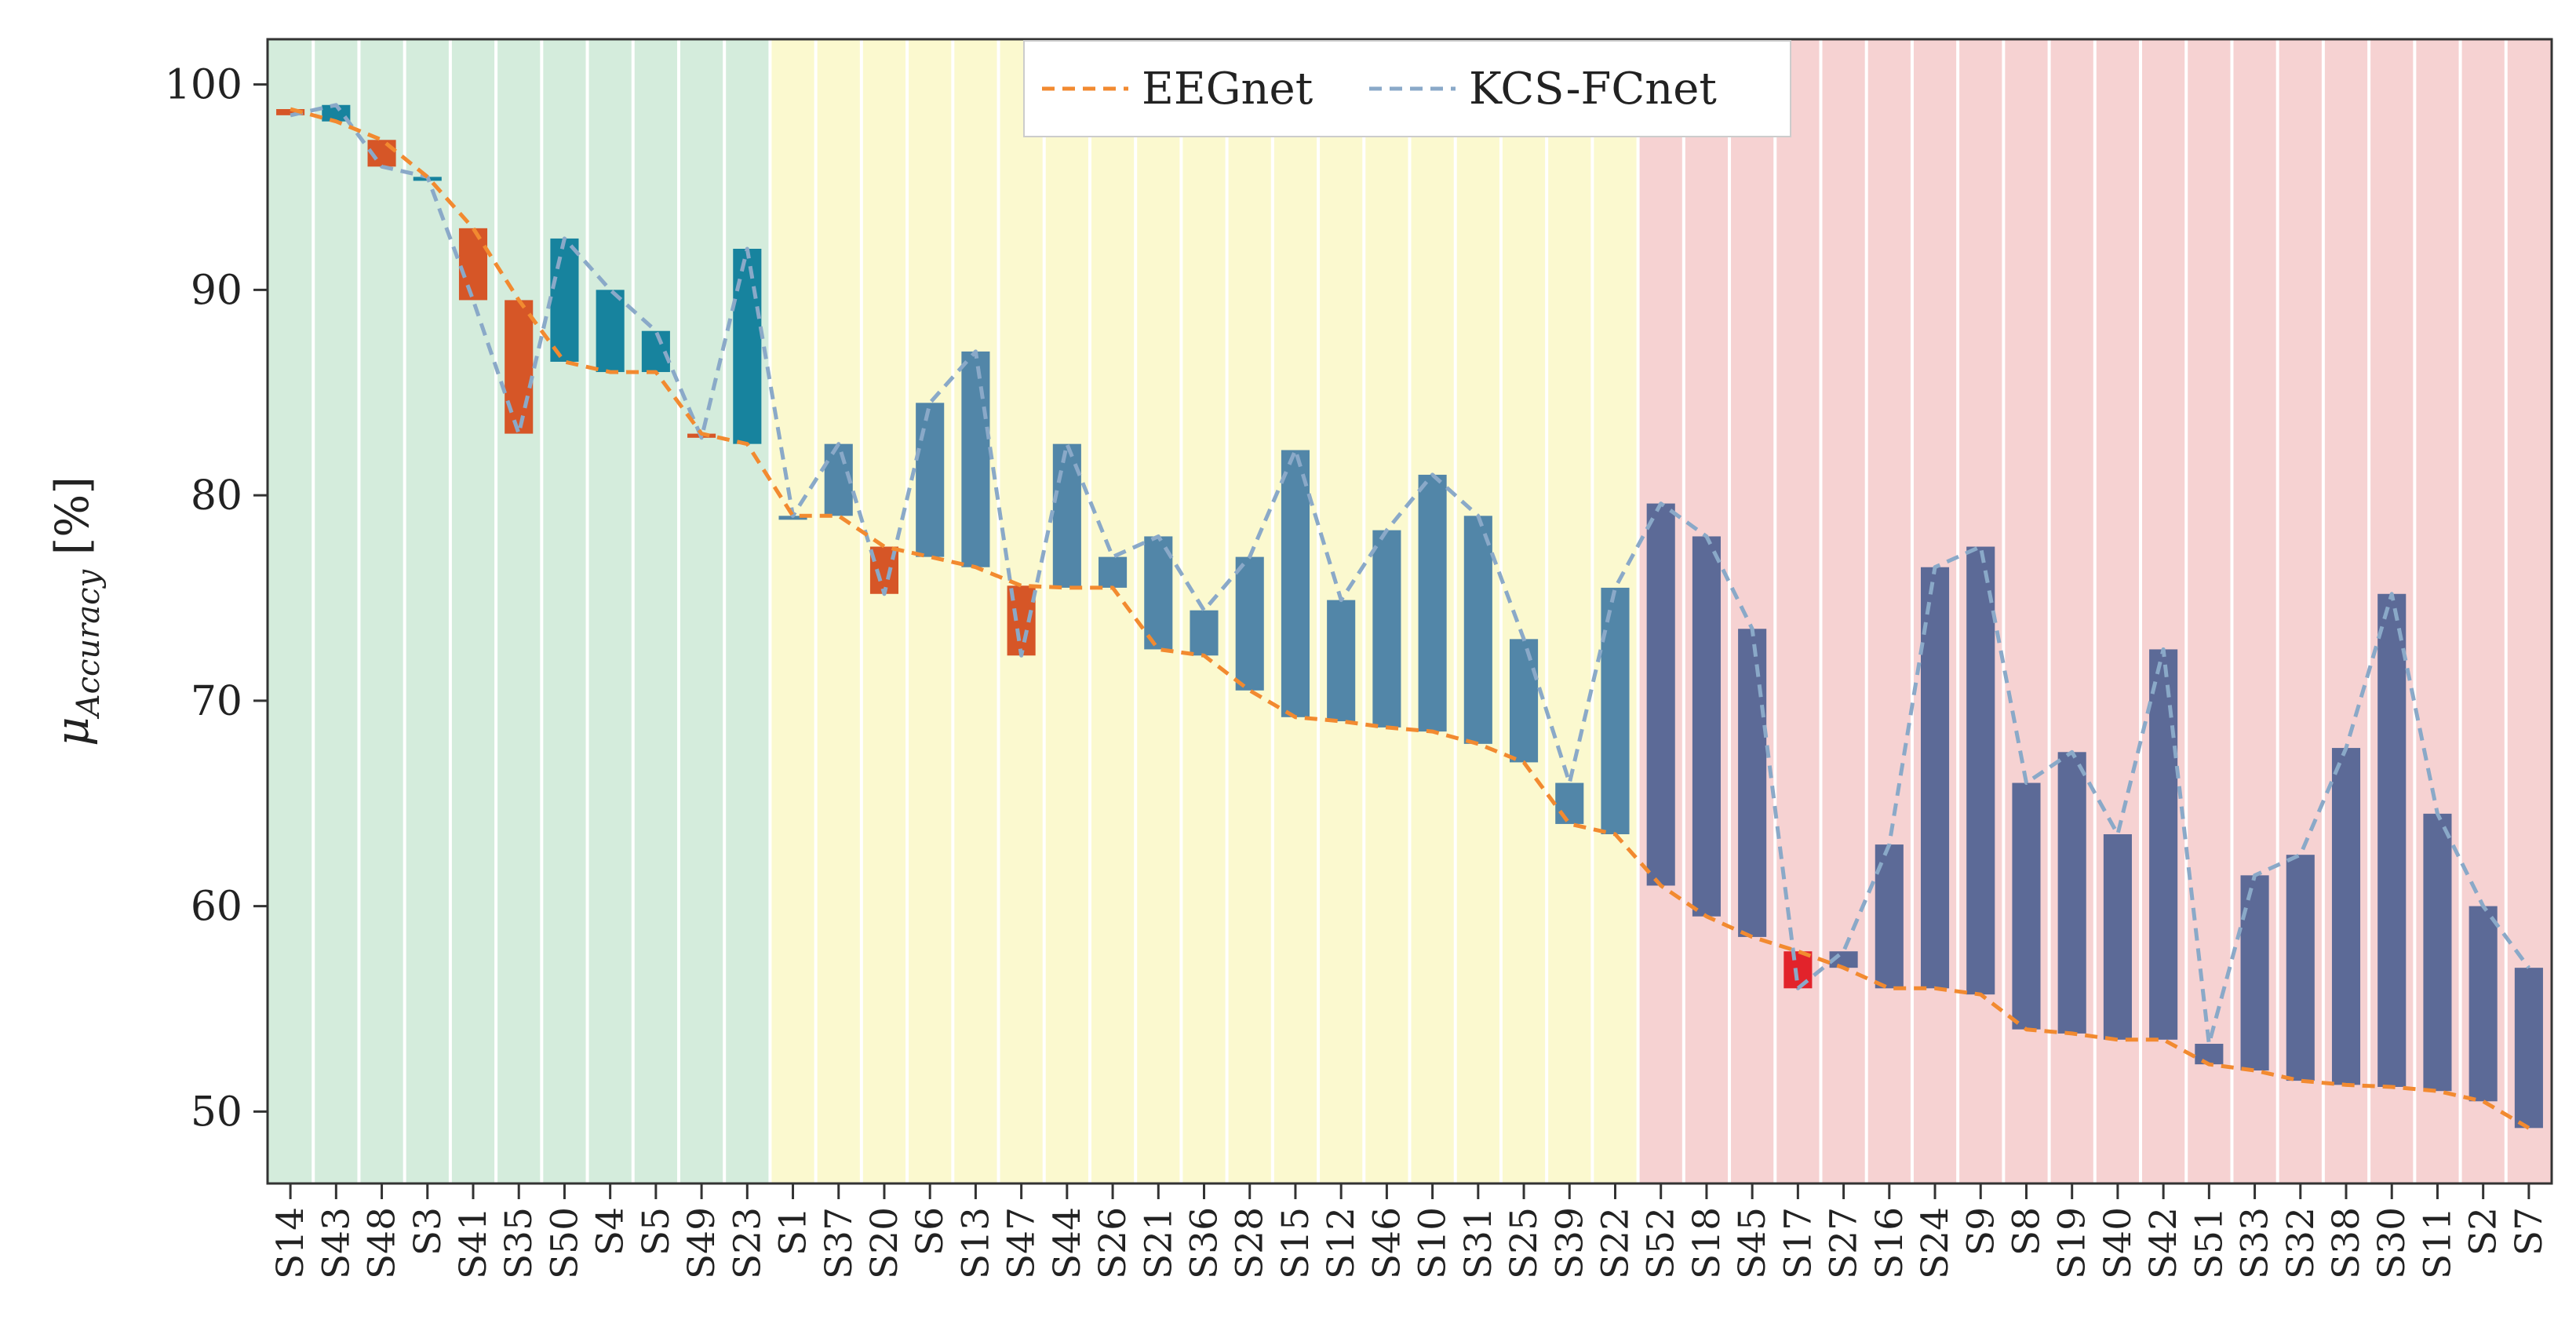 This screenshot has height=1342, width=2576. Describe the element at coordinates (2072, 1243) in the screenshot. I see `x-tick-label: S19` at that location.